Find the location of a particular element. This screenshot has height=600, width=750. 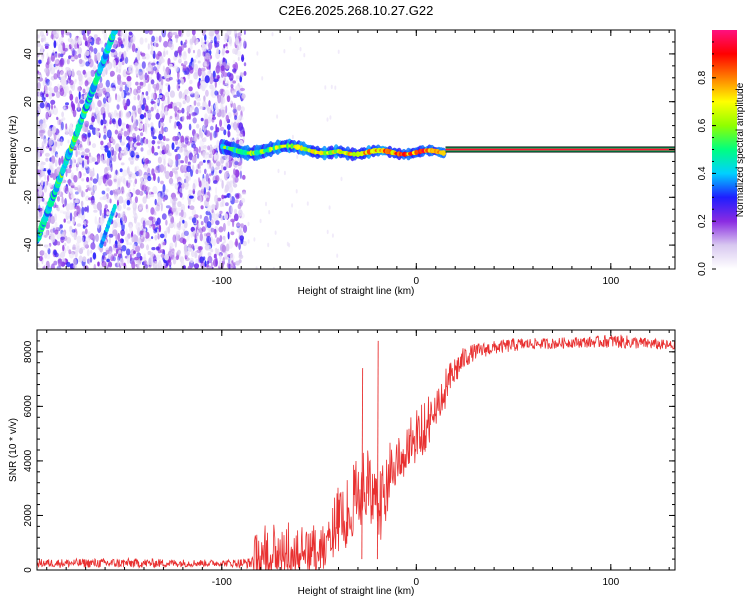

carrier-blob is located at coordinates (288, 146).